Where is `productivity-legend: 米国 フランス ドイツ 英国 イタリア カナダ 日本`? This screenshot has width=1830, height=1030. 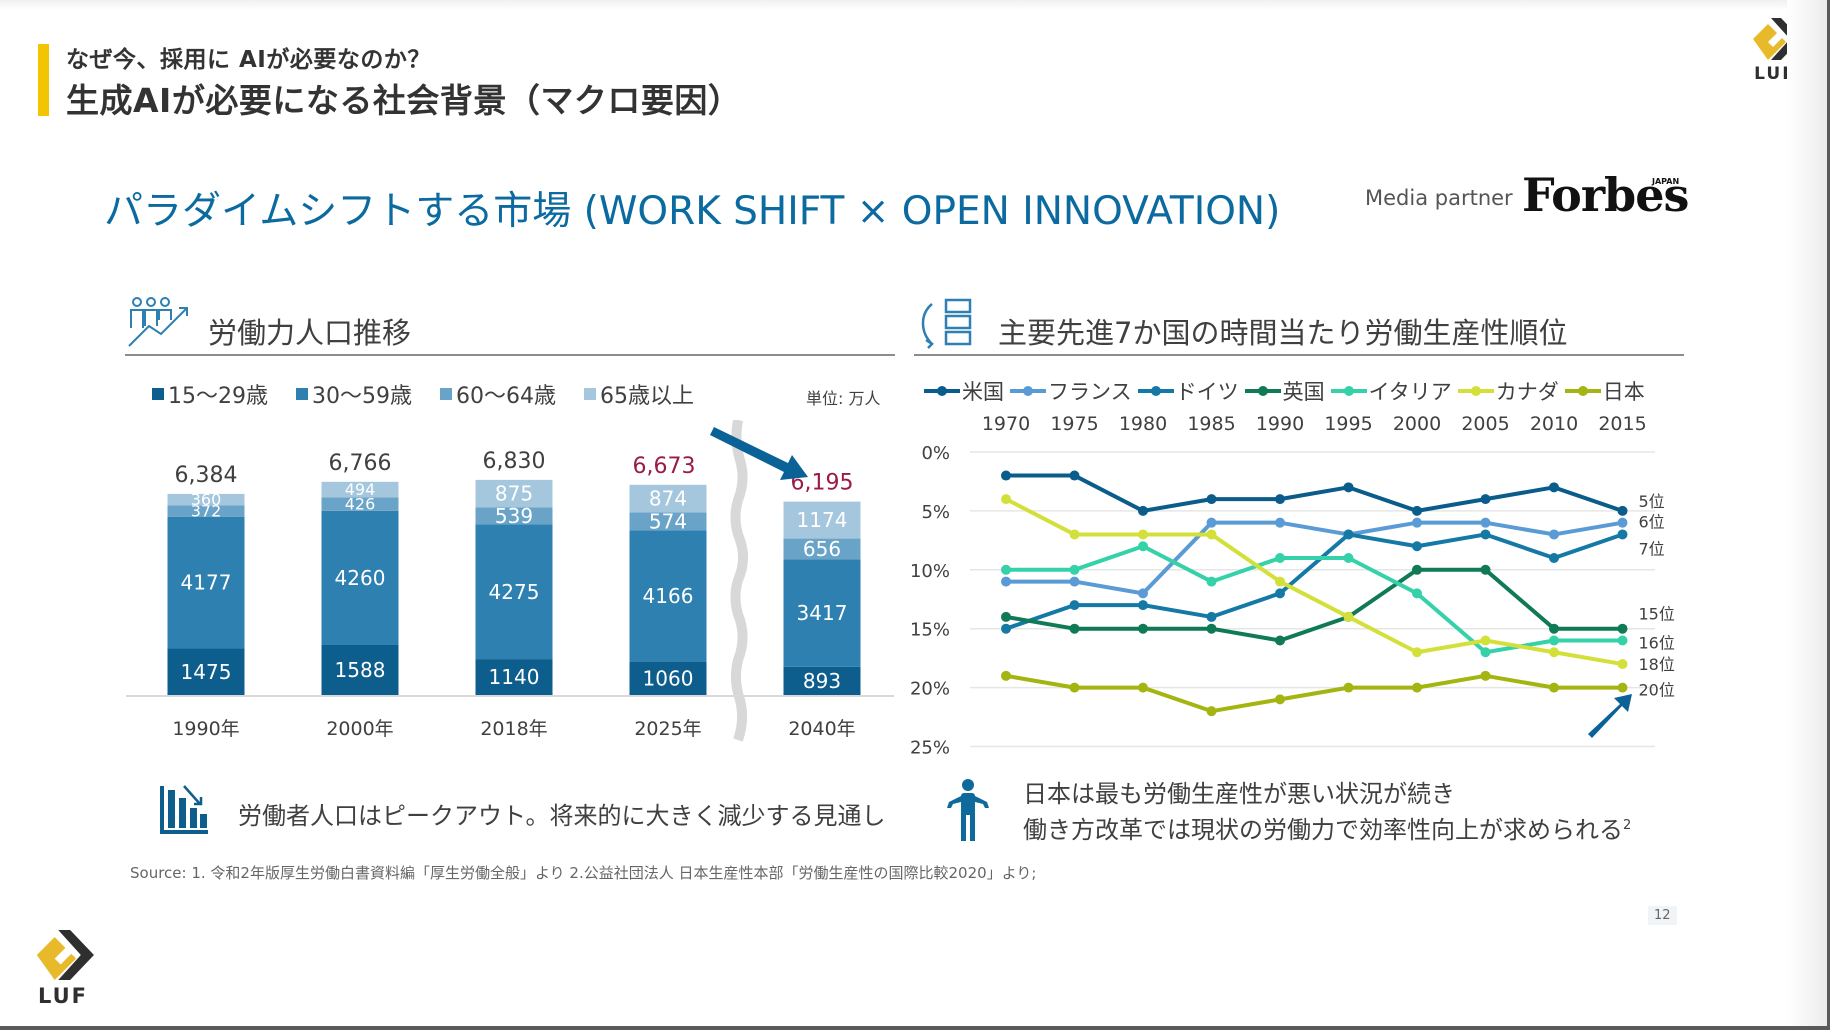 productivity-legend: 米国 フランス ドイツ 英国 イタリア カナダ 日本 is located at coordinates (1284, 391).